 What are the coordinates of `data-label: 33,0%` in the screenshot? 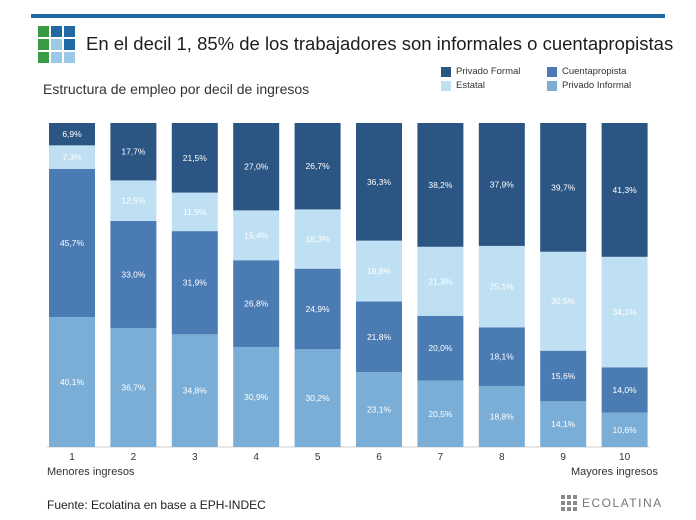 It's located at (133, 274).